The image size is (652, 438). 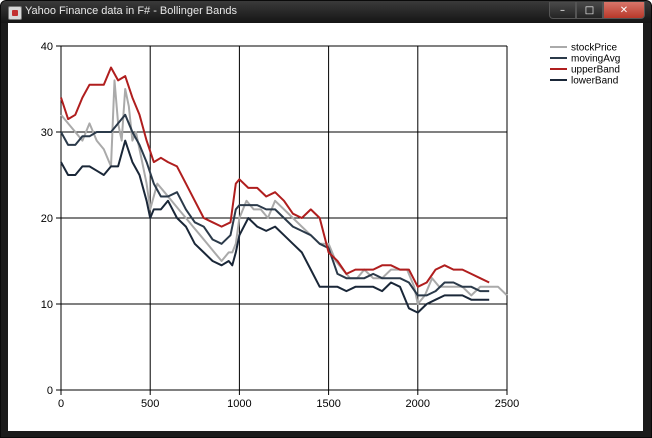 What do you see at coordinates (594, 81) in the screenshot?
I see `legend-label-lowerBand: lowerBand` at bounding box center [594, 81].